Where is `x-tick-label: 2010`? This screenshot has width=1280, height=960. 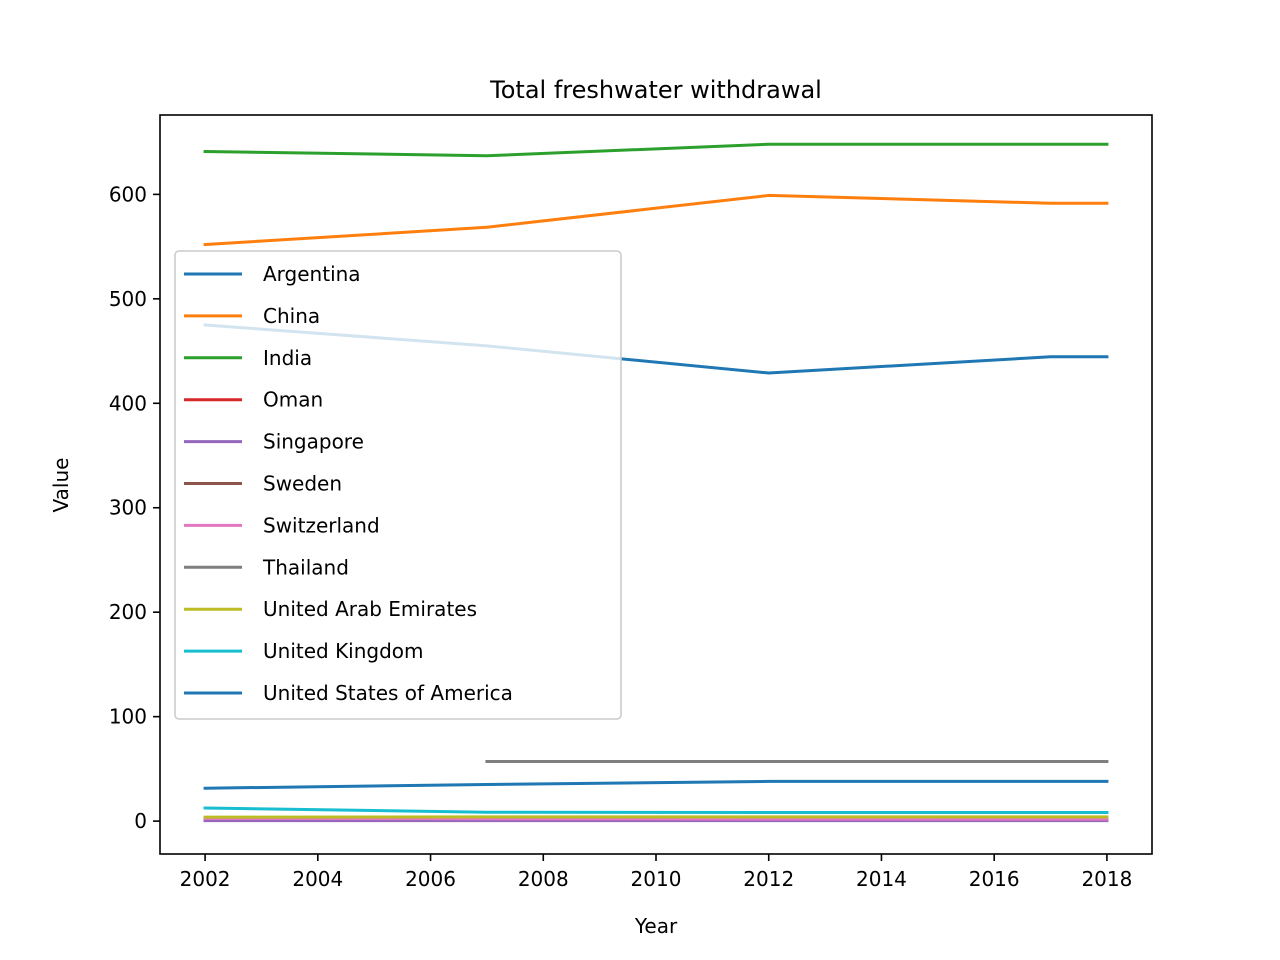 x-tick-label: 2010 is located at coordinates (656, 879).